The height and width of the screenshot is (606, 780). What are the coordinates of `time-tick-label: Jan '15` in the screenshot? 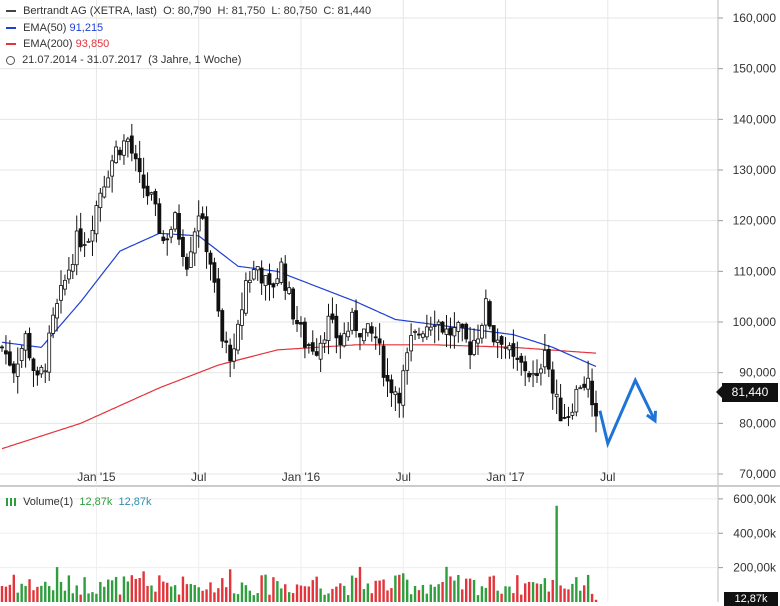 It's located at (96, 477).